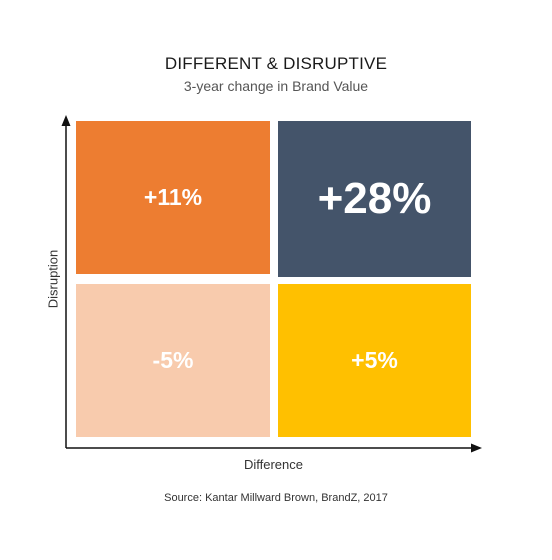  Describe the element at coordinates (276, 86) in the screenshot. I see `chart-subtitle: 3-year change in Brand Value` at that location.